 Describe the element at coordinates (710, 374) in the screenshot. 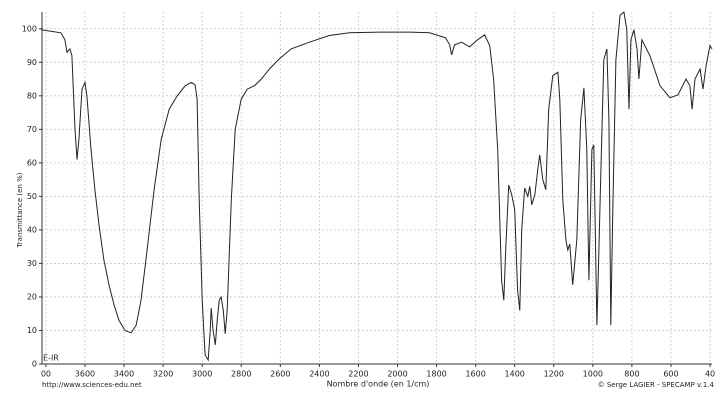

I see `x-tick-label: 40` at that location.